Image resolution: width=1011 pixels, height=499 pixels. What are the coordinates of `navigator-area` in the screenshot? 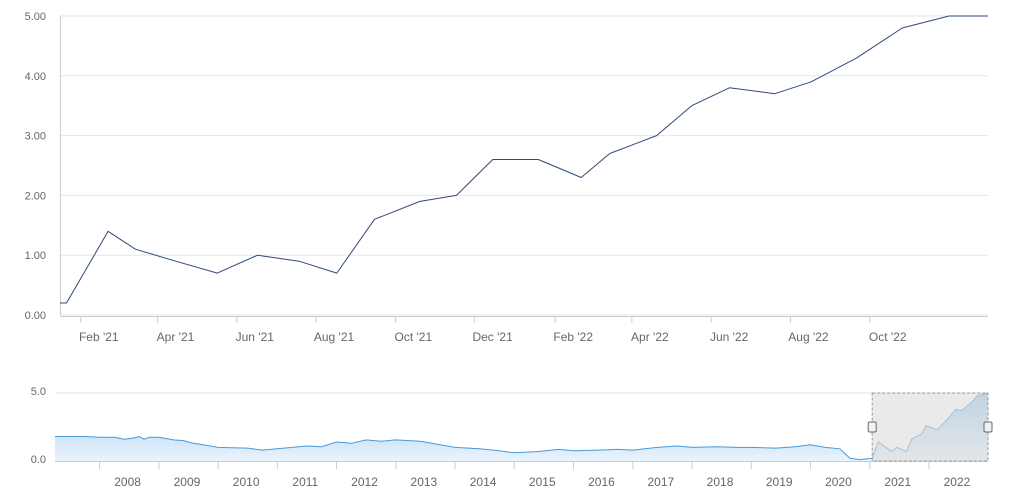 It's located at (521, 427).